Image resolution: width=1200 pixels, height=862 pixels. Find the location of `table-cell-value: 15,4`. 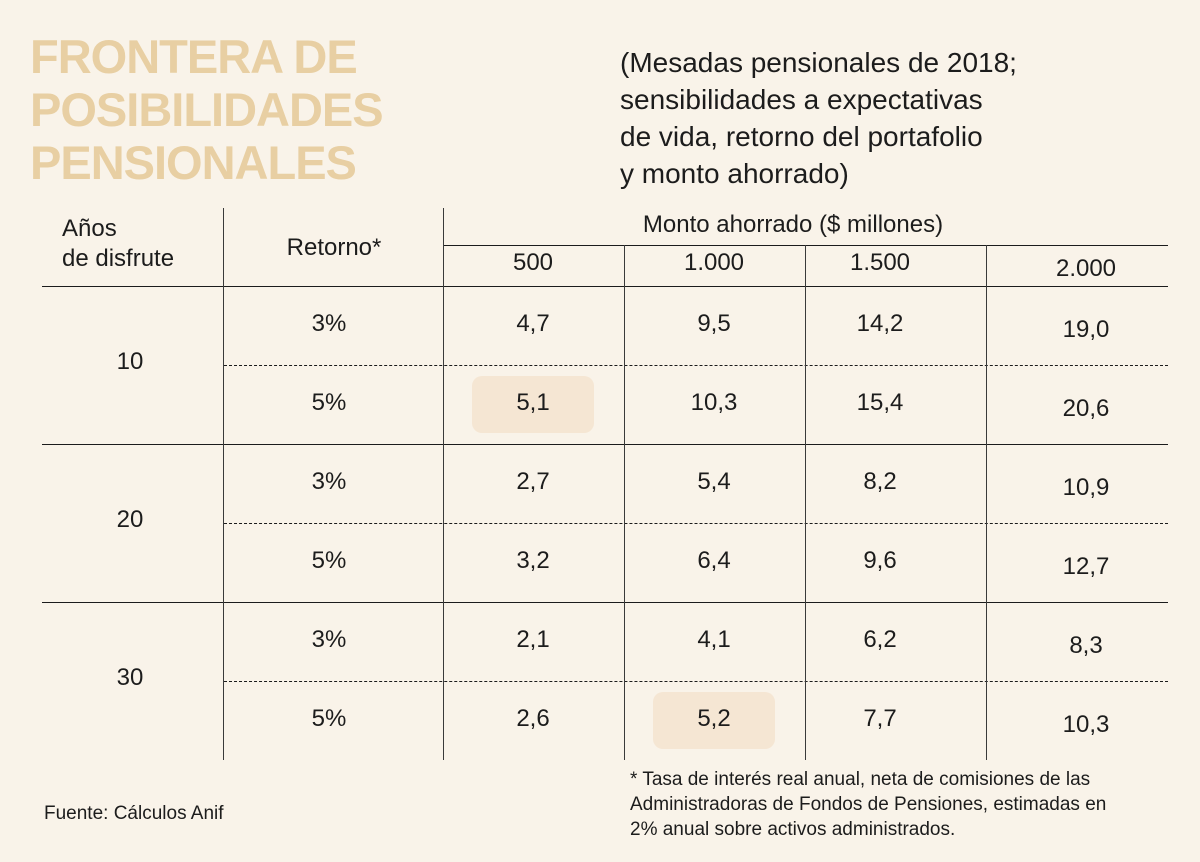

table-cell-value: 15,4 is located at coordinates (880, 402).